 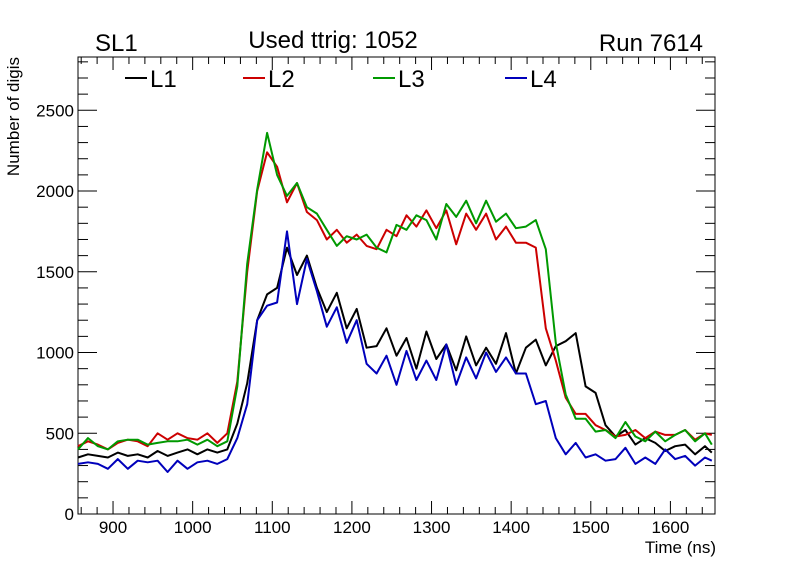 I want to click on x-tick-label: 1500, so click(x=591, y=527).